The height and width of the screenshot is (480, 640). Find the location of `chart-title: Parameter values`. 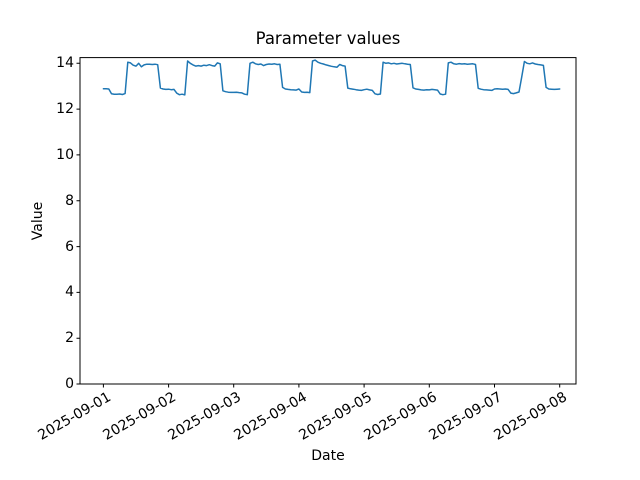

chart-title: Parameter values is located at coordinates (328, 38).